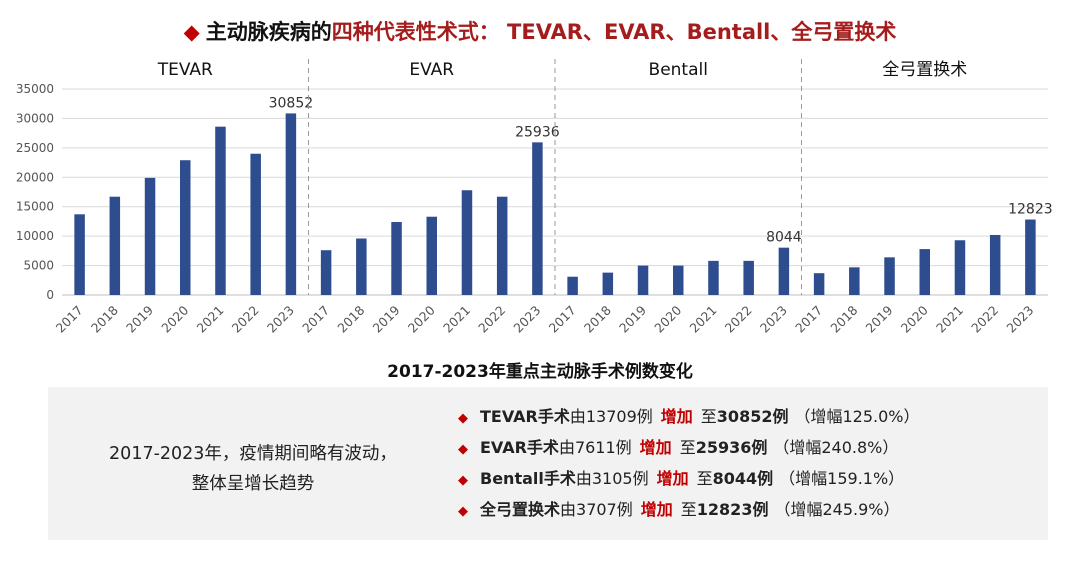 The height and width of the screenshot is (561, 1080). Describe the element at coordinates (743, 478) in the screenshot. I see `bullet-to: 8044例` at that location.